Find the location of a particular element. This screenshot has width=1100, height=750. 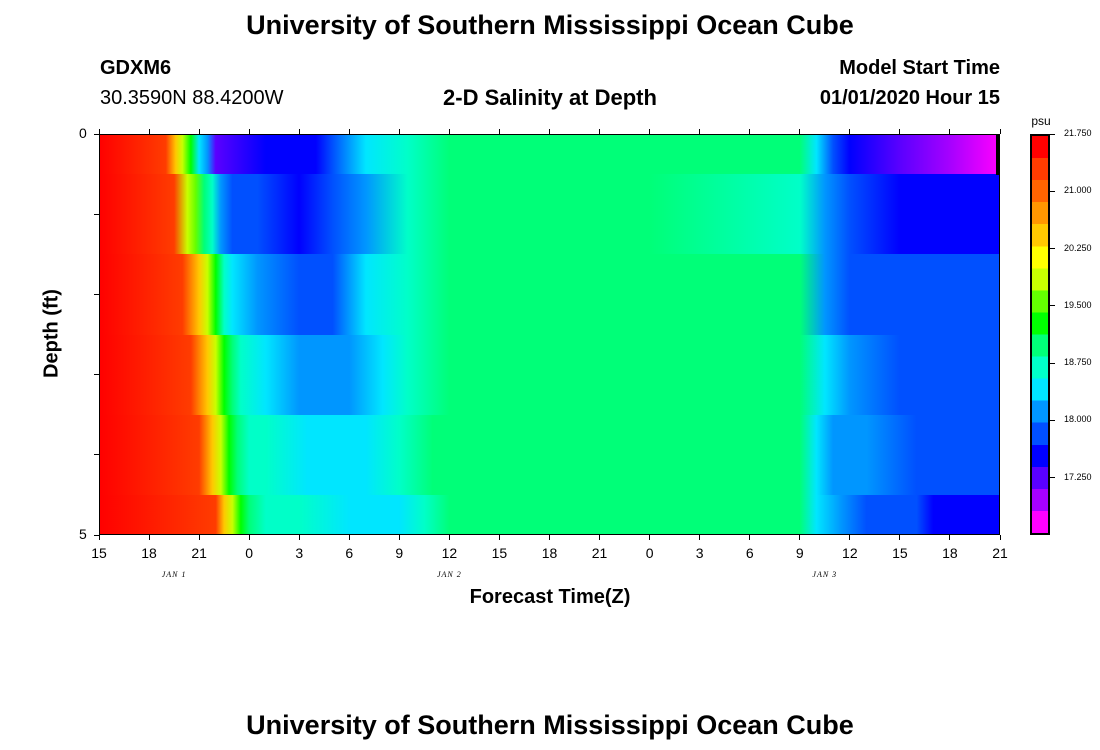

x-date-label: JAN 1 is located at coordinates (174, 574).